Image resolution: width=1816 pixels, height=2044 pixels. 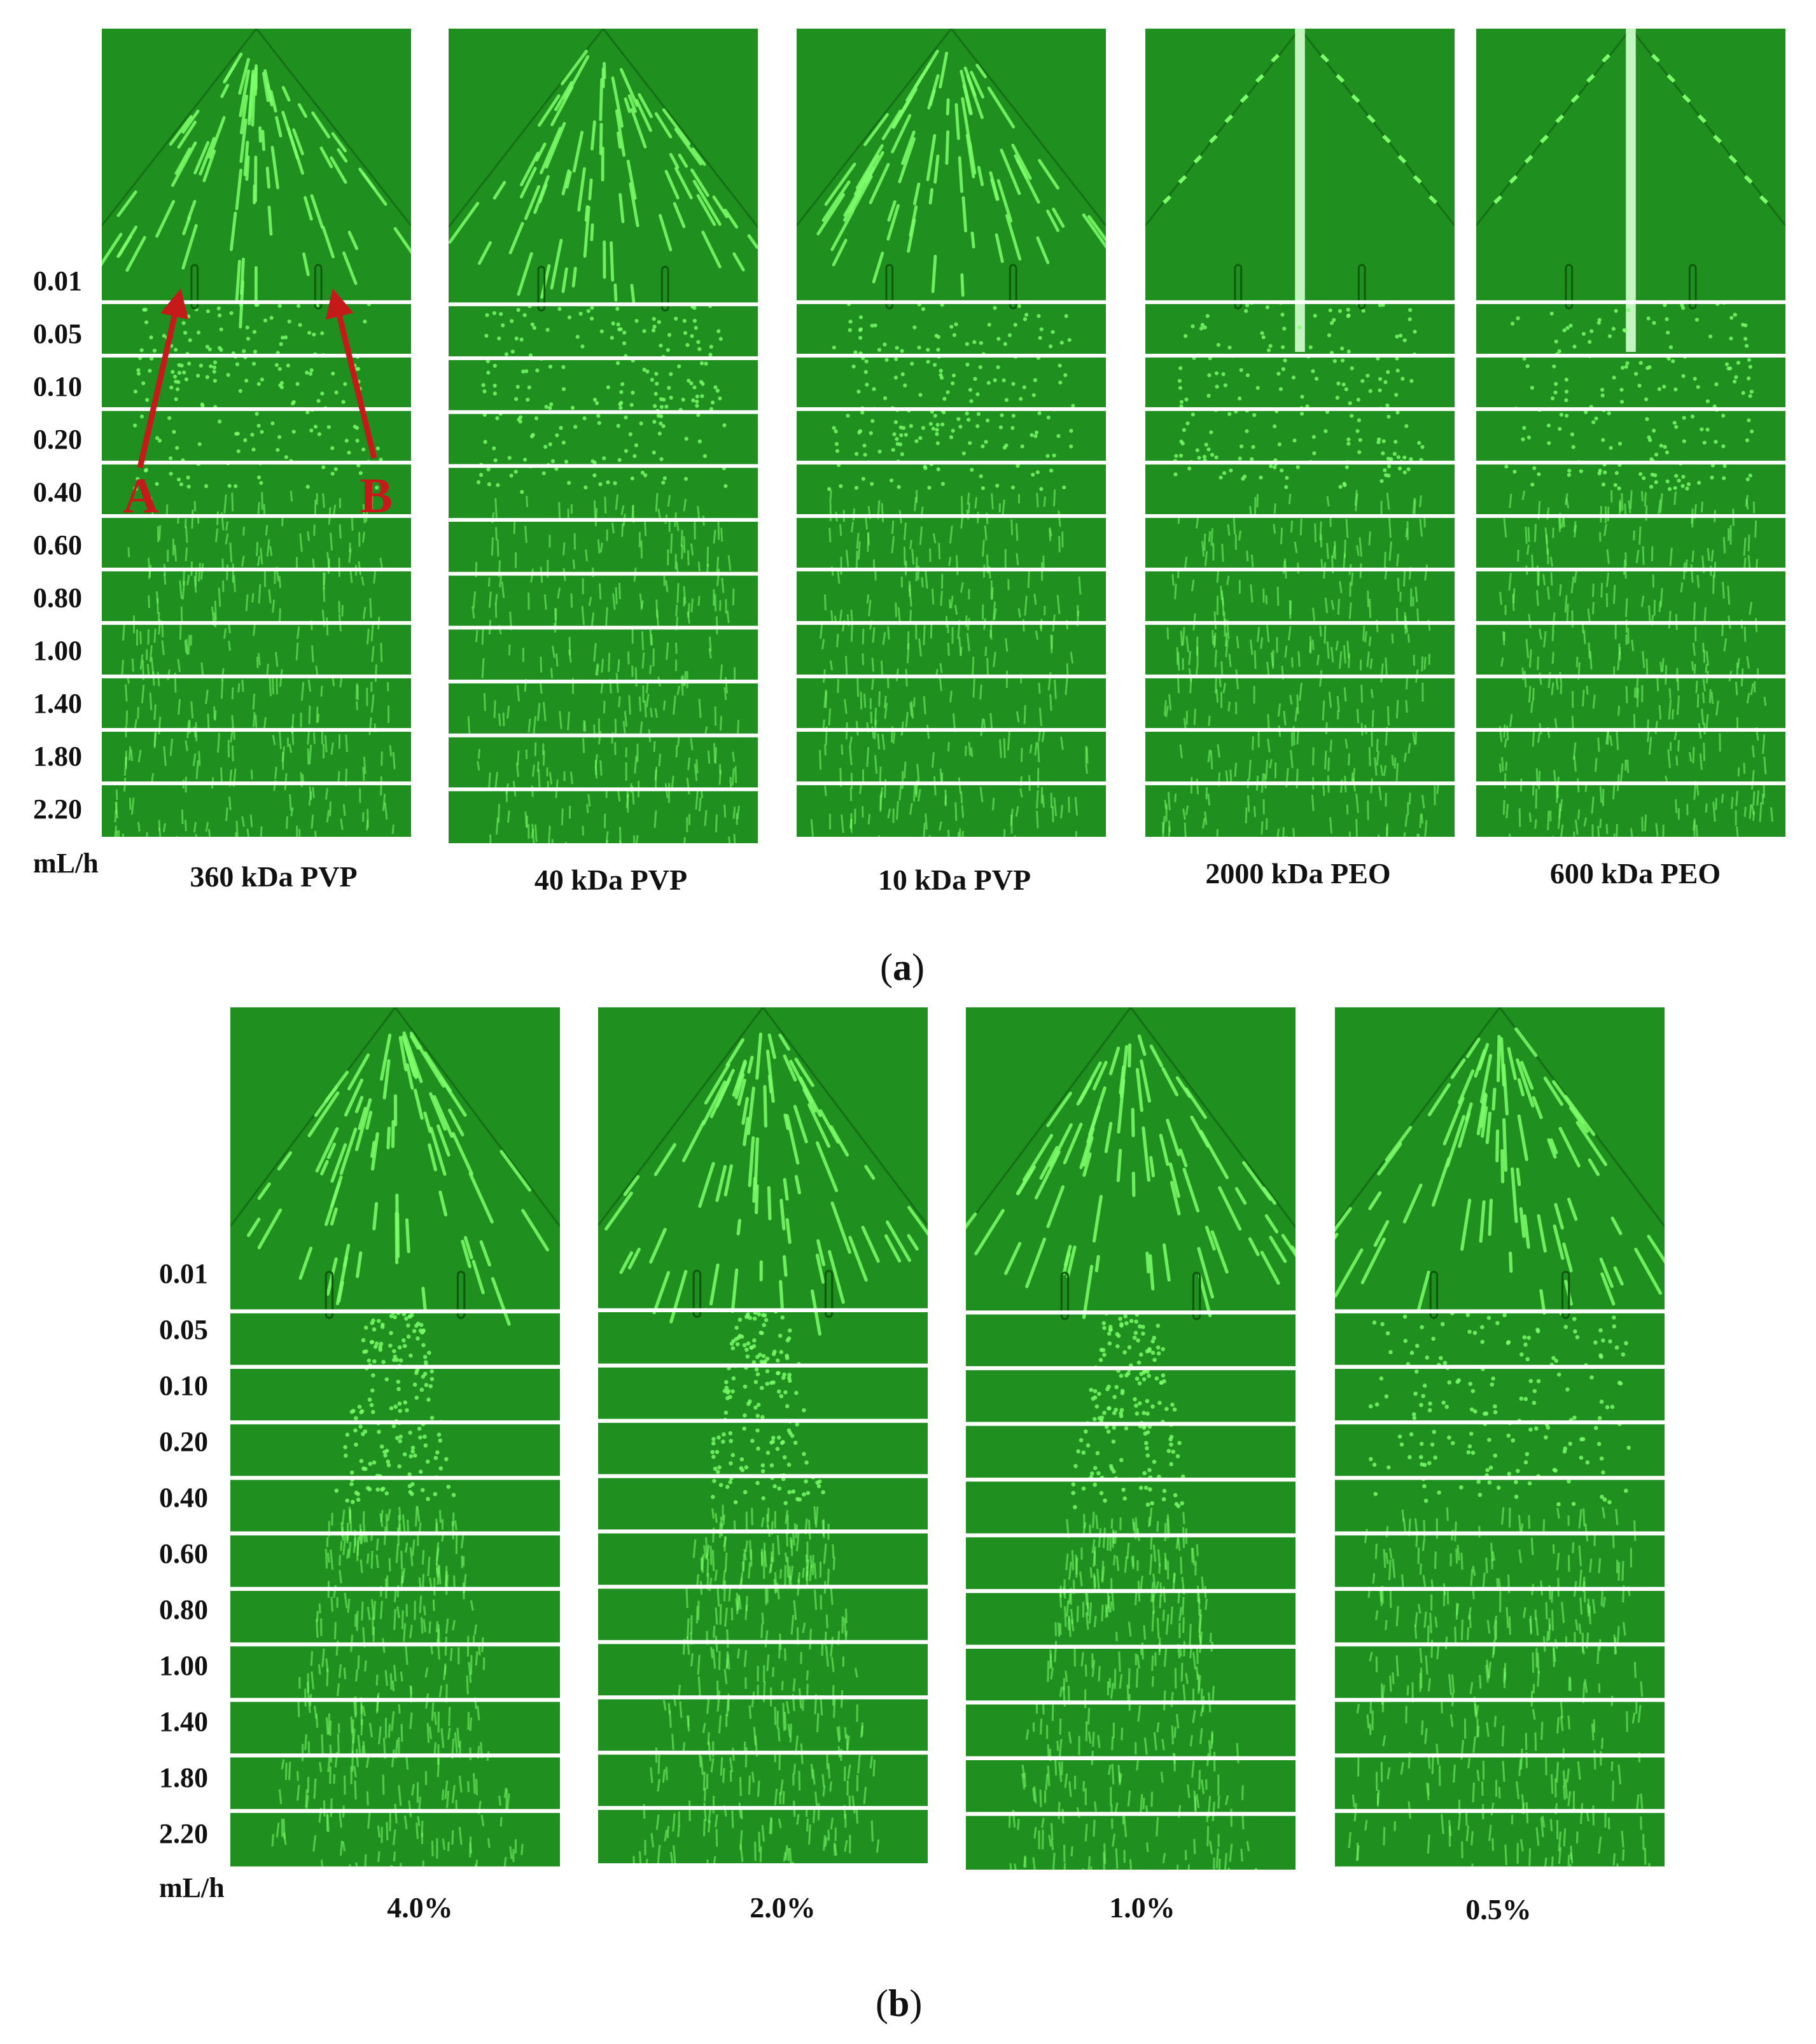 What do you see at coordinates (664, 288) in the screenshot?
I see `channel-post` at bounding box center [664, 288].